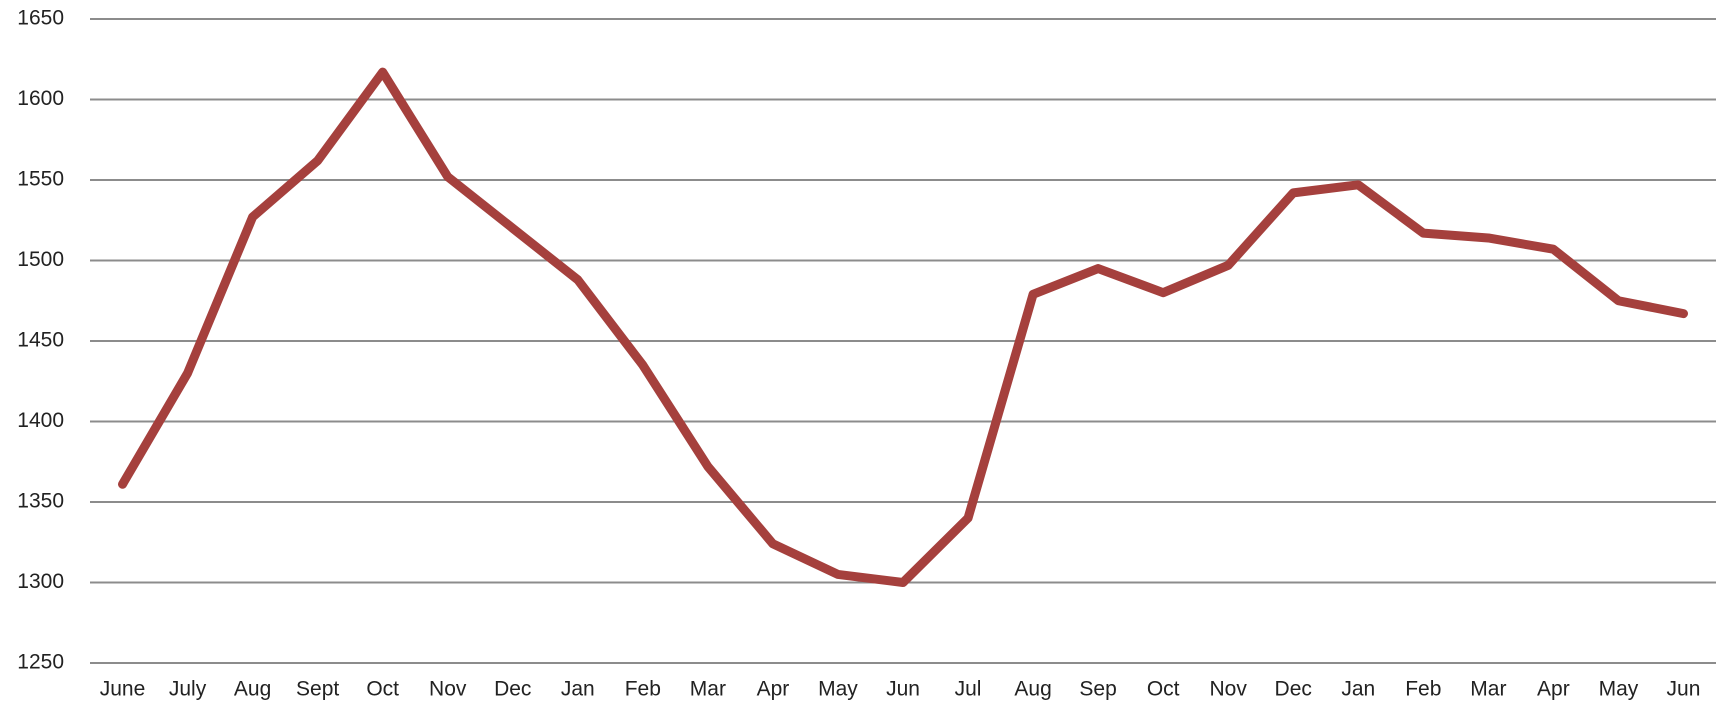 Image resolution: width=1725 pixels, height=705 pixels. I want to click on x-tick-label: Sept, so click(317, 689).